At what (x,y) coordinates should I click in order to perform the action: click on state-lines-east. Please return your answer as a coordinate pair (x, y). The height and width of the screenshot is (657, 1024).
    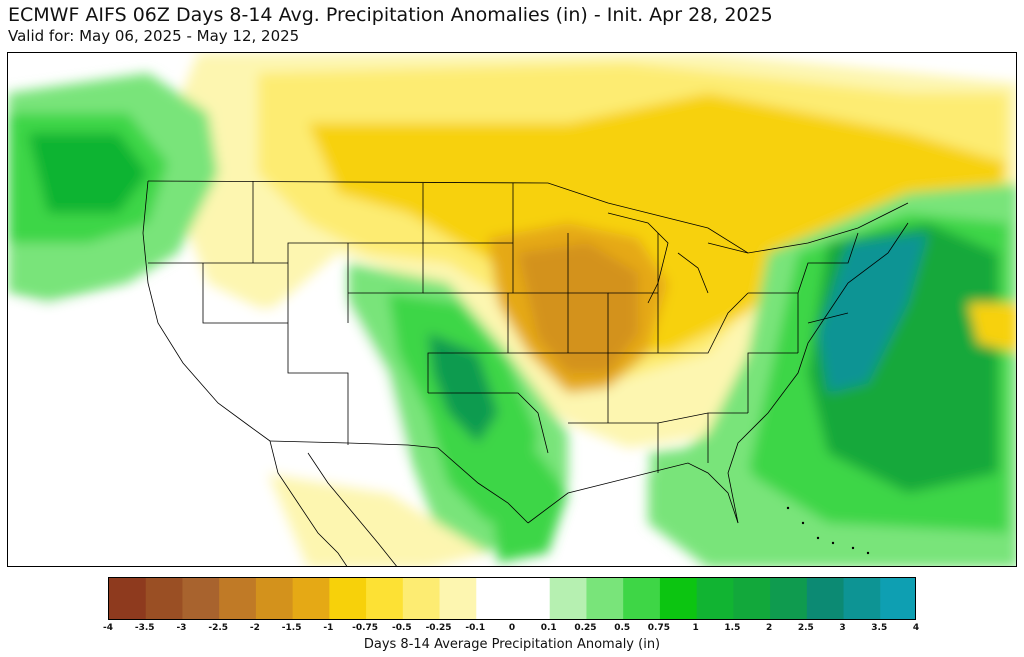
    Looking at the image, I should click on (683, 353).